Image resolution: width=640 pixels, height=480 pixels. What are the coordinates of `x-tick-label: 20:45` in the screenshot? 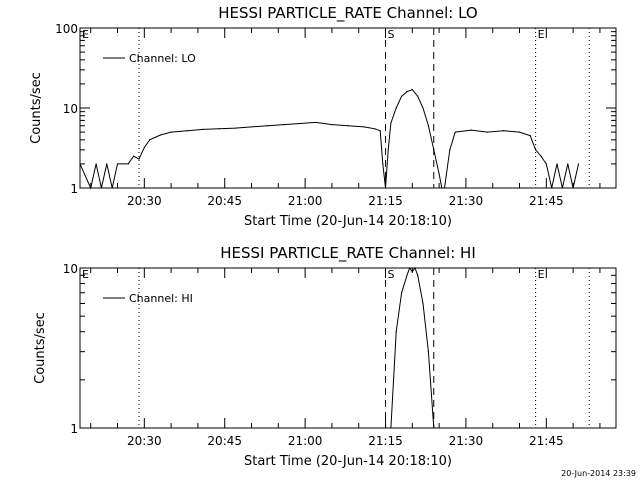 It's located at (224, 441).